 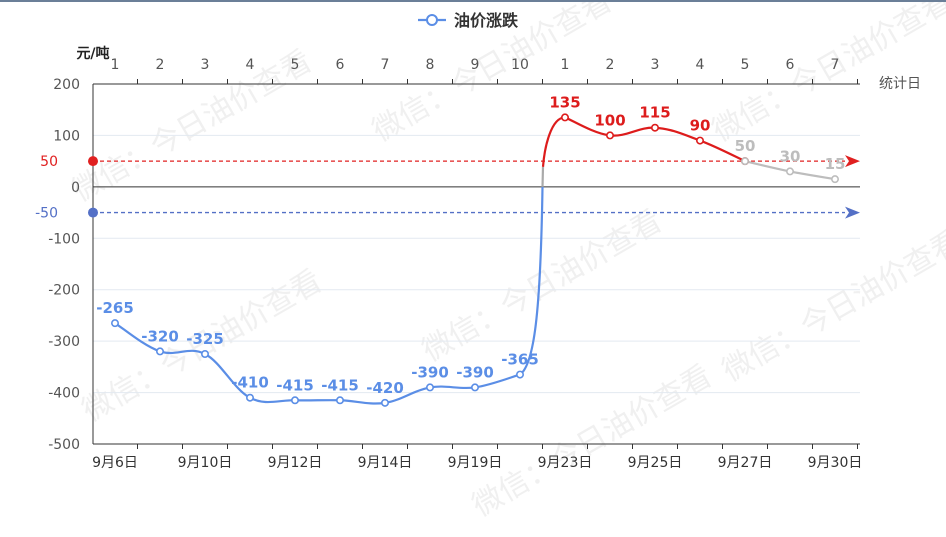 I want to click on y-tick-label: -300, so click(x=64, y=342).